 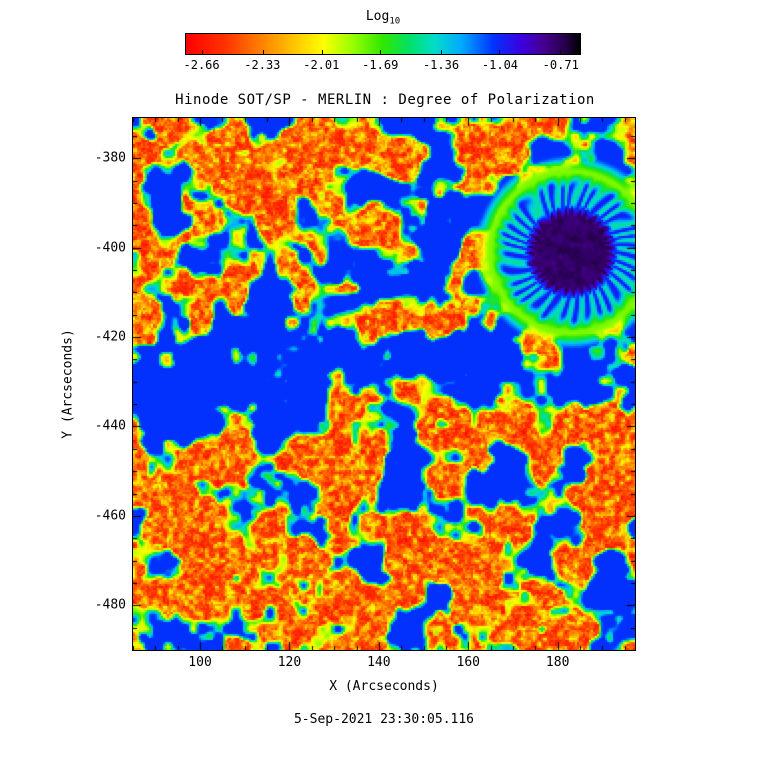 What do you see at coordinates (200, 662) in the screenshot?
I see `x-tick-label: 100` at bounding box center [200, 662].